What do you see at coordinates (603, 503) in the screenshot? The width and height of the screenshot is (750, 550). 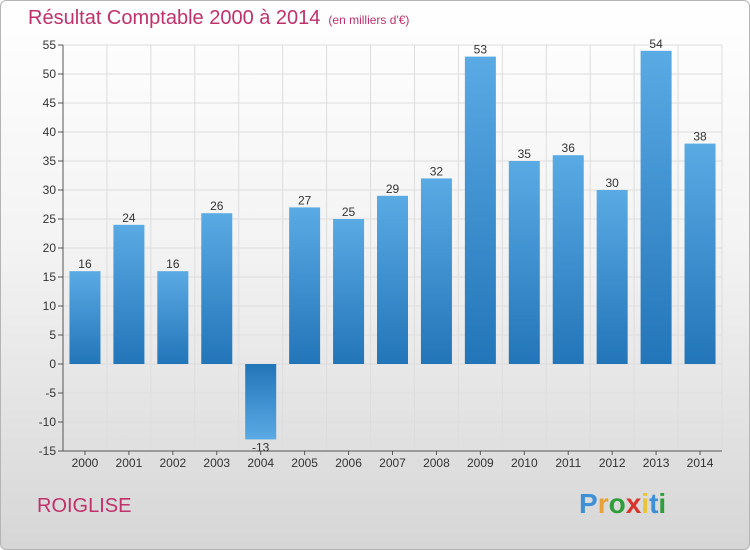 I see `logo-letter: r` at bounding box center [603, 503].